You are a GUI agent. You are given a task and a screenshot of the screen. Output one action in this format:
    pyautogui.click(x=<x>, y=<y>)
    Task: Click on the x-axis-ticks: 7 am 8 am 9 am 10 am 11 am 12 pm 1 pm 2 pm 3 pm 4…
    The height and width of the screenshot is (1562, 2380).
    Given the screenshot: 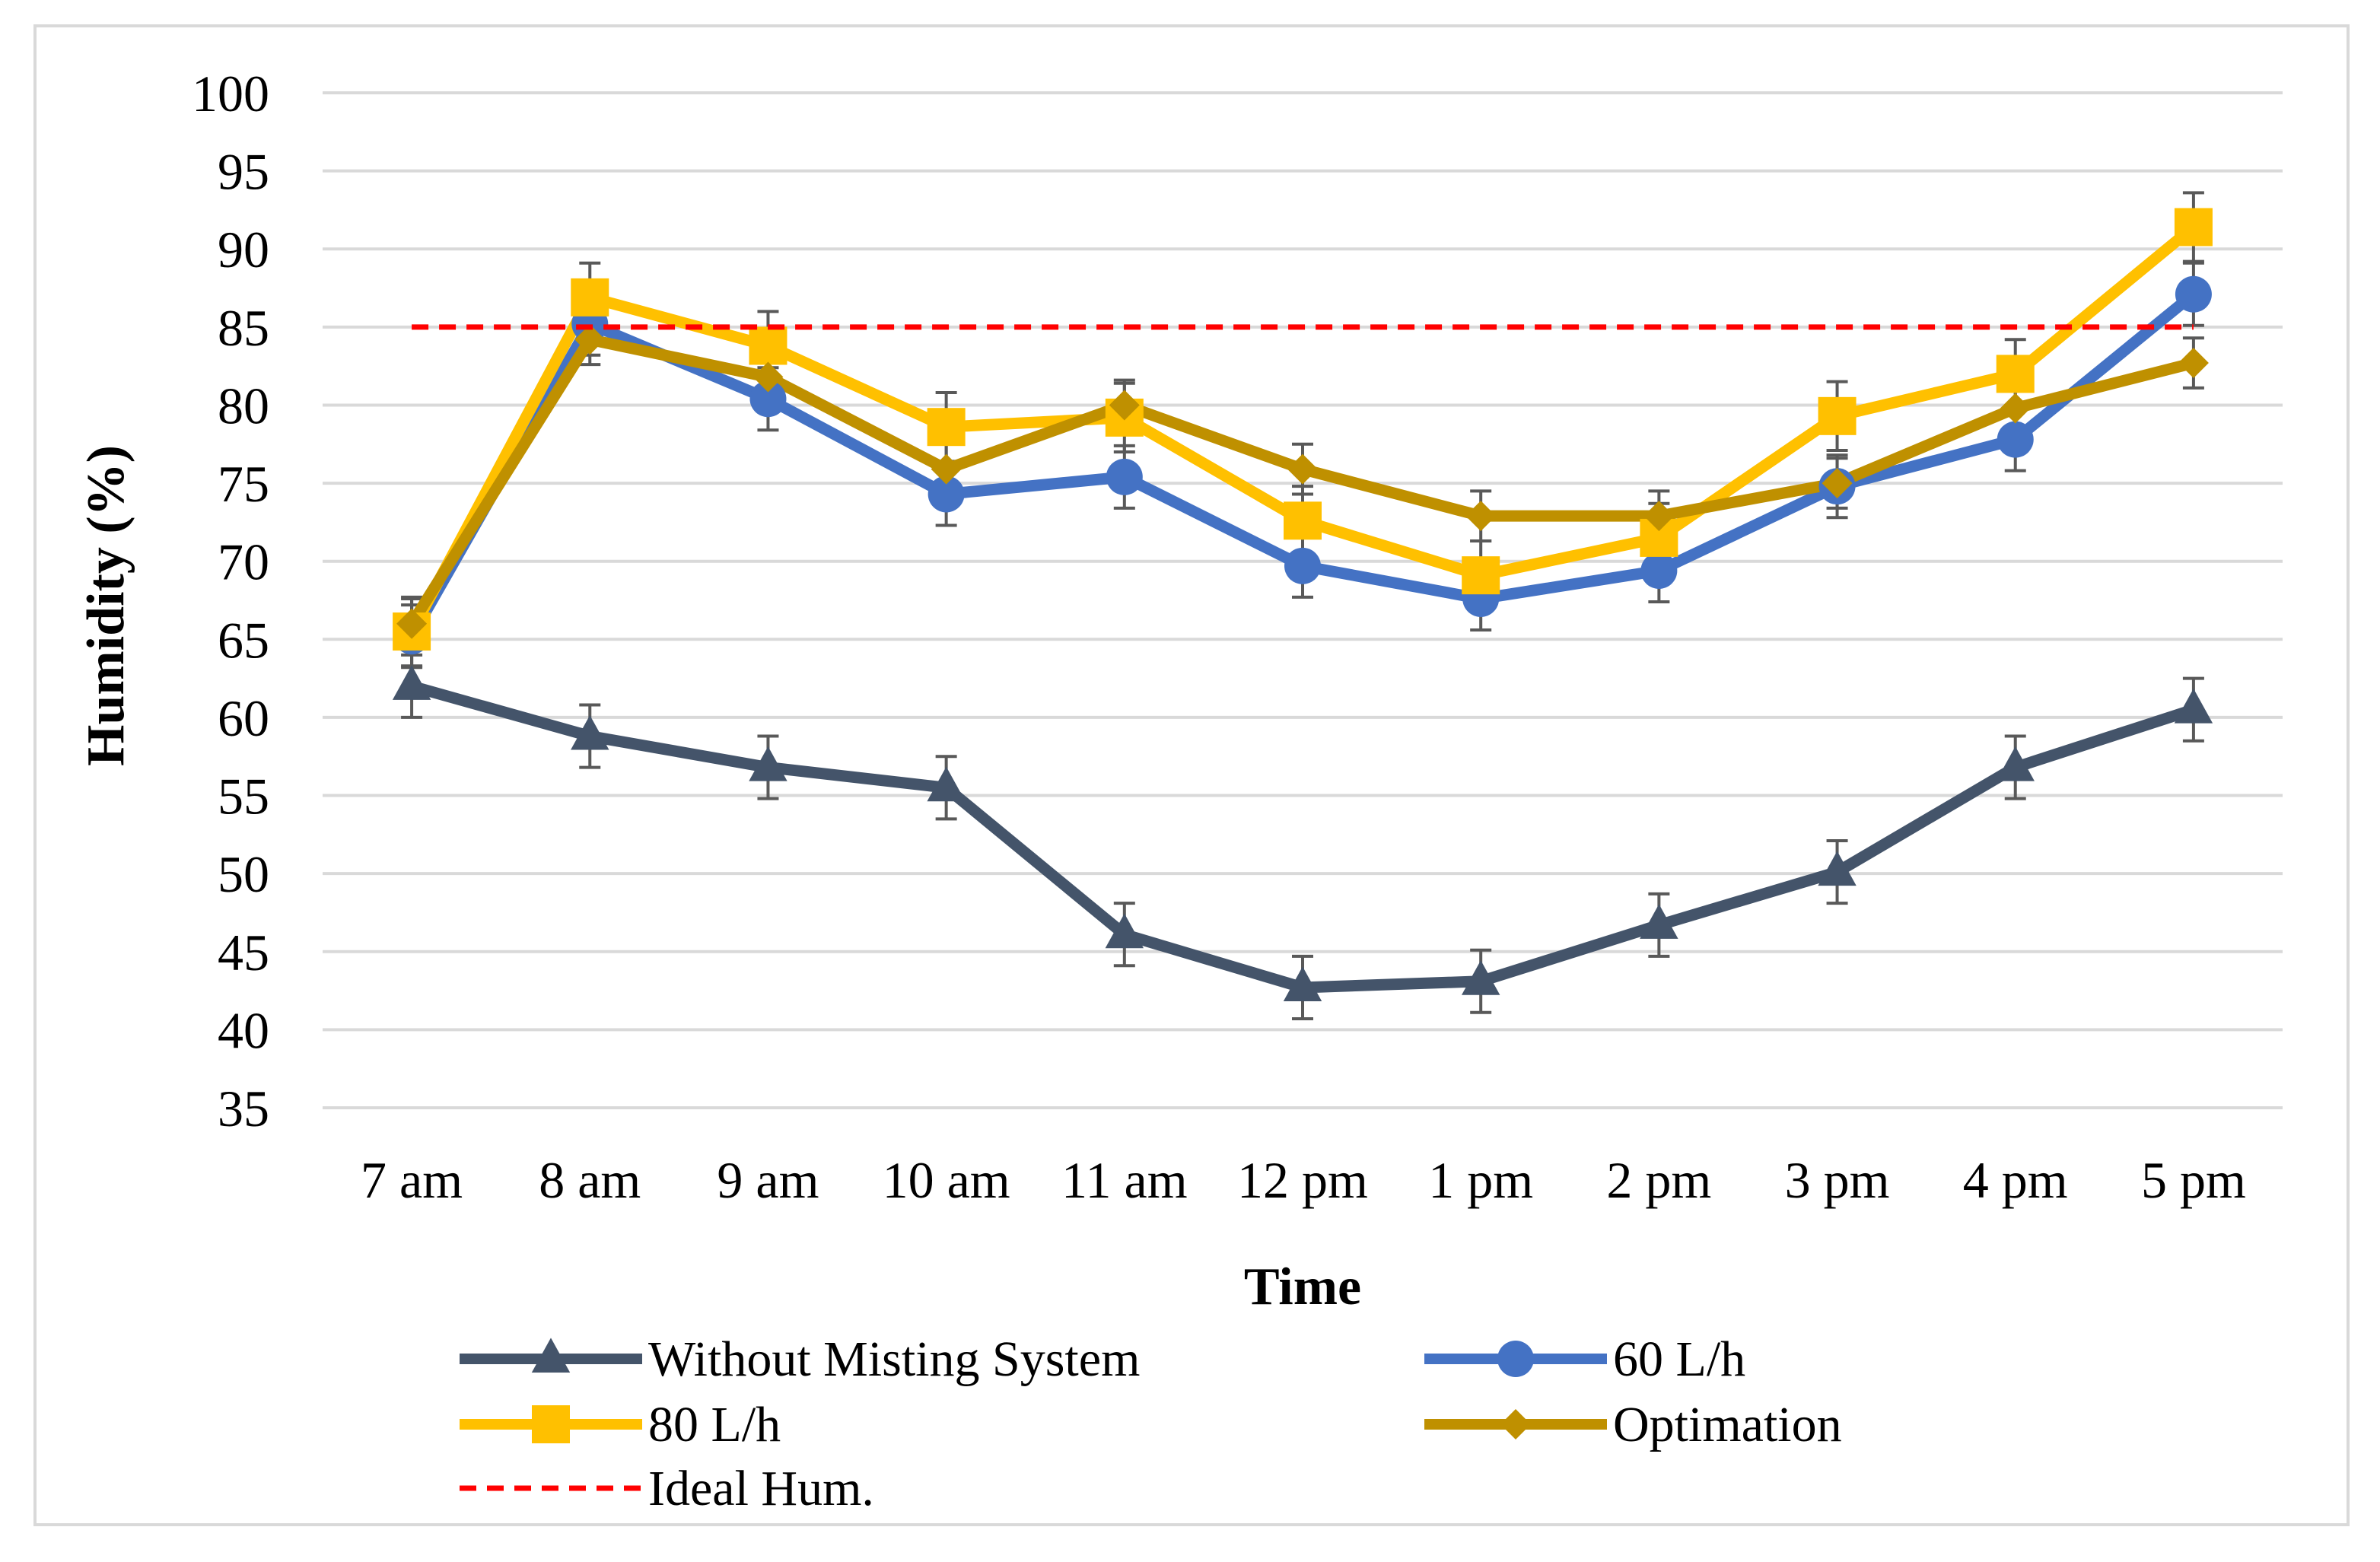 What is the action you would take?
    pyautogui.click(x=1303, y=1180)
    